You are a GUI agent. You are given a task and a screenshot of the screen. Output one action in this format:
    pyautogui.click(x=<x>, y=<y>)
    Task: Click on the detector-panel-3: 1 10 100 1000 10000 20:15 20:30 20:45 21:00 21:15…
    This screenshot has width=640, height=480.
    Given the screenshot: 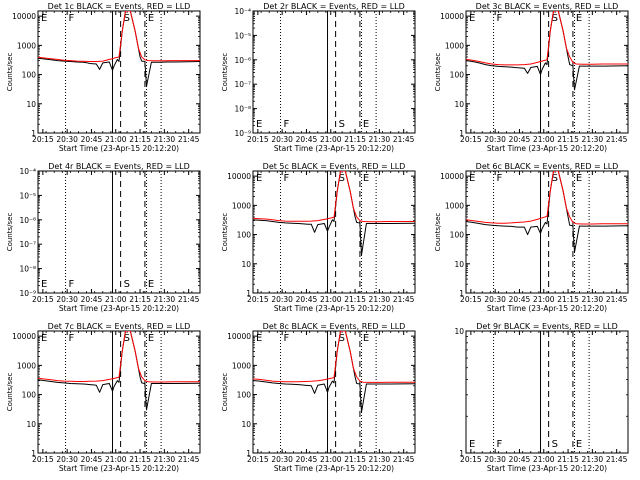 What is the action you would take?
    pyautogui.click(x=531, y=77)
    